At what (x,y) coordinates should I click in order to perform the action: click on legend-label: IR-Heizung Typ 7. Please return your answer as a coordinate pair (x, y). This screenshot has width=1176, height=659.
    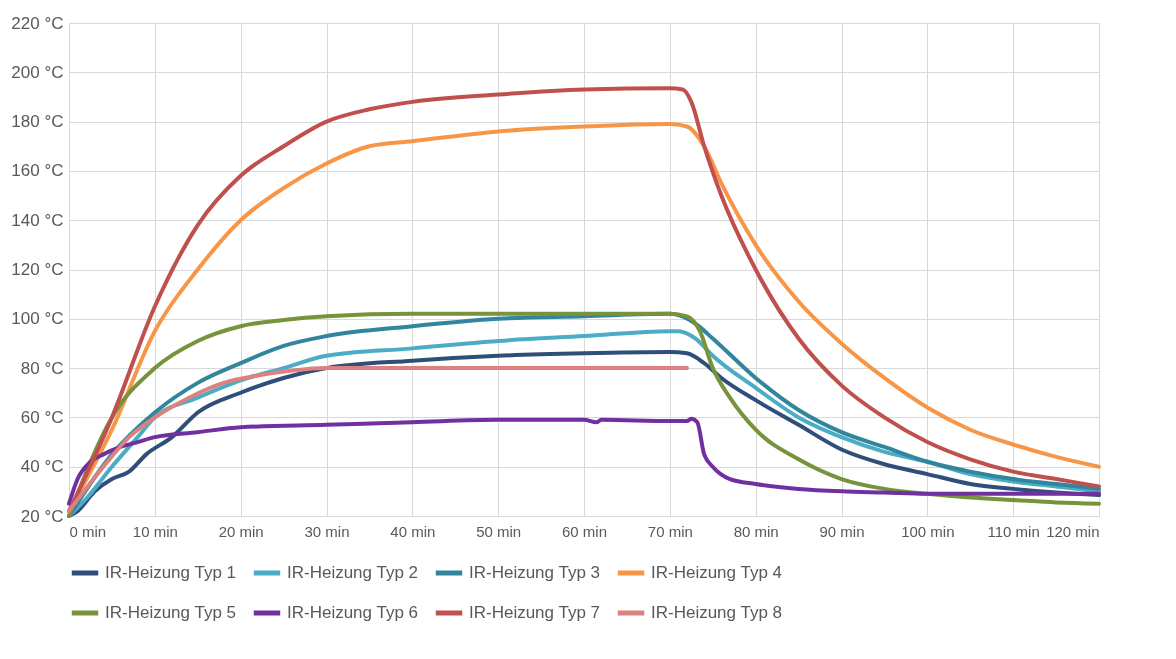
    Looking at the image, I should click on (535, 612).